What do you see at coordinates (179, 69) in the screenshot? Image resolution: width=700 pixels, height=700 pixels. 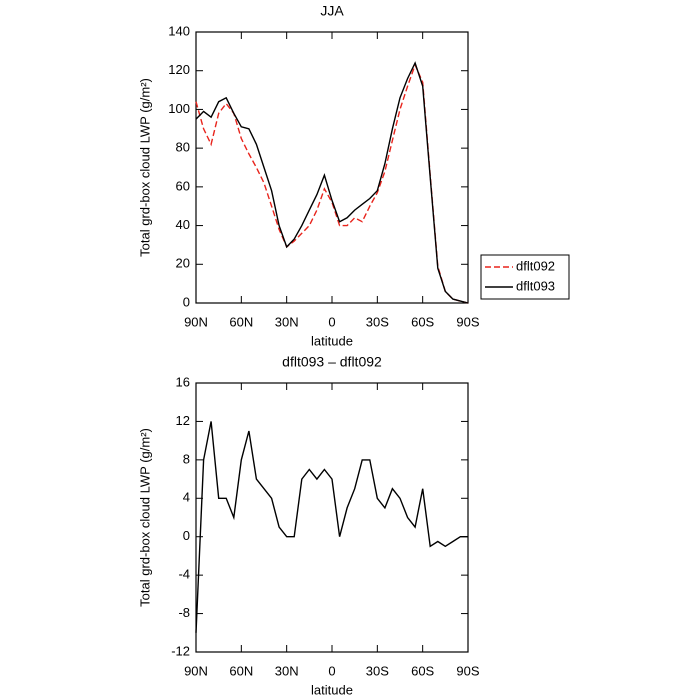 I see `y-tick-label: 120` at bounding box center [179, 69].